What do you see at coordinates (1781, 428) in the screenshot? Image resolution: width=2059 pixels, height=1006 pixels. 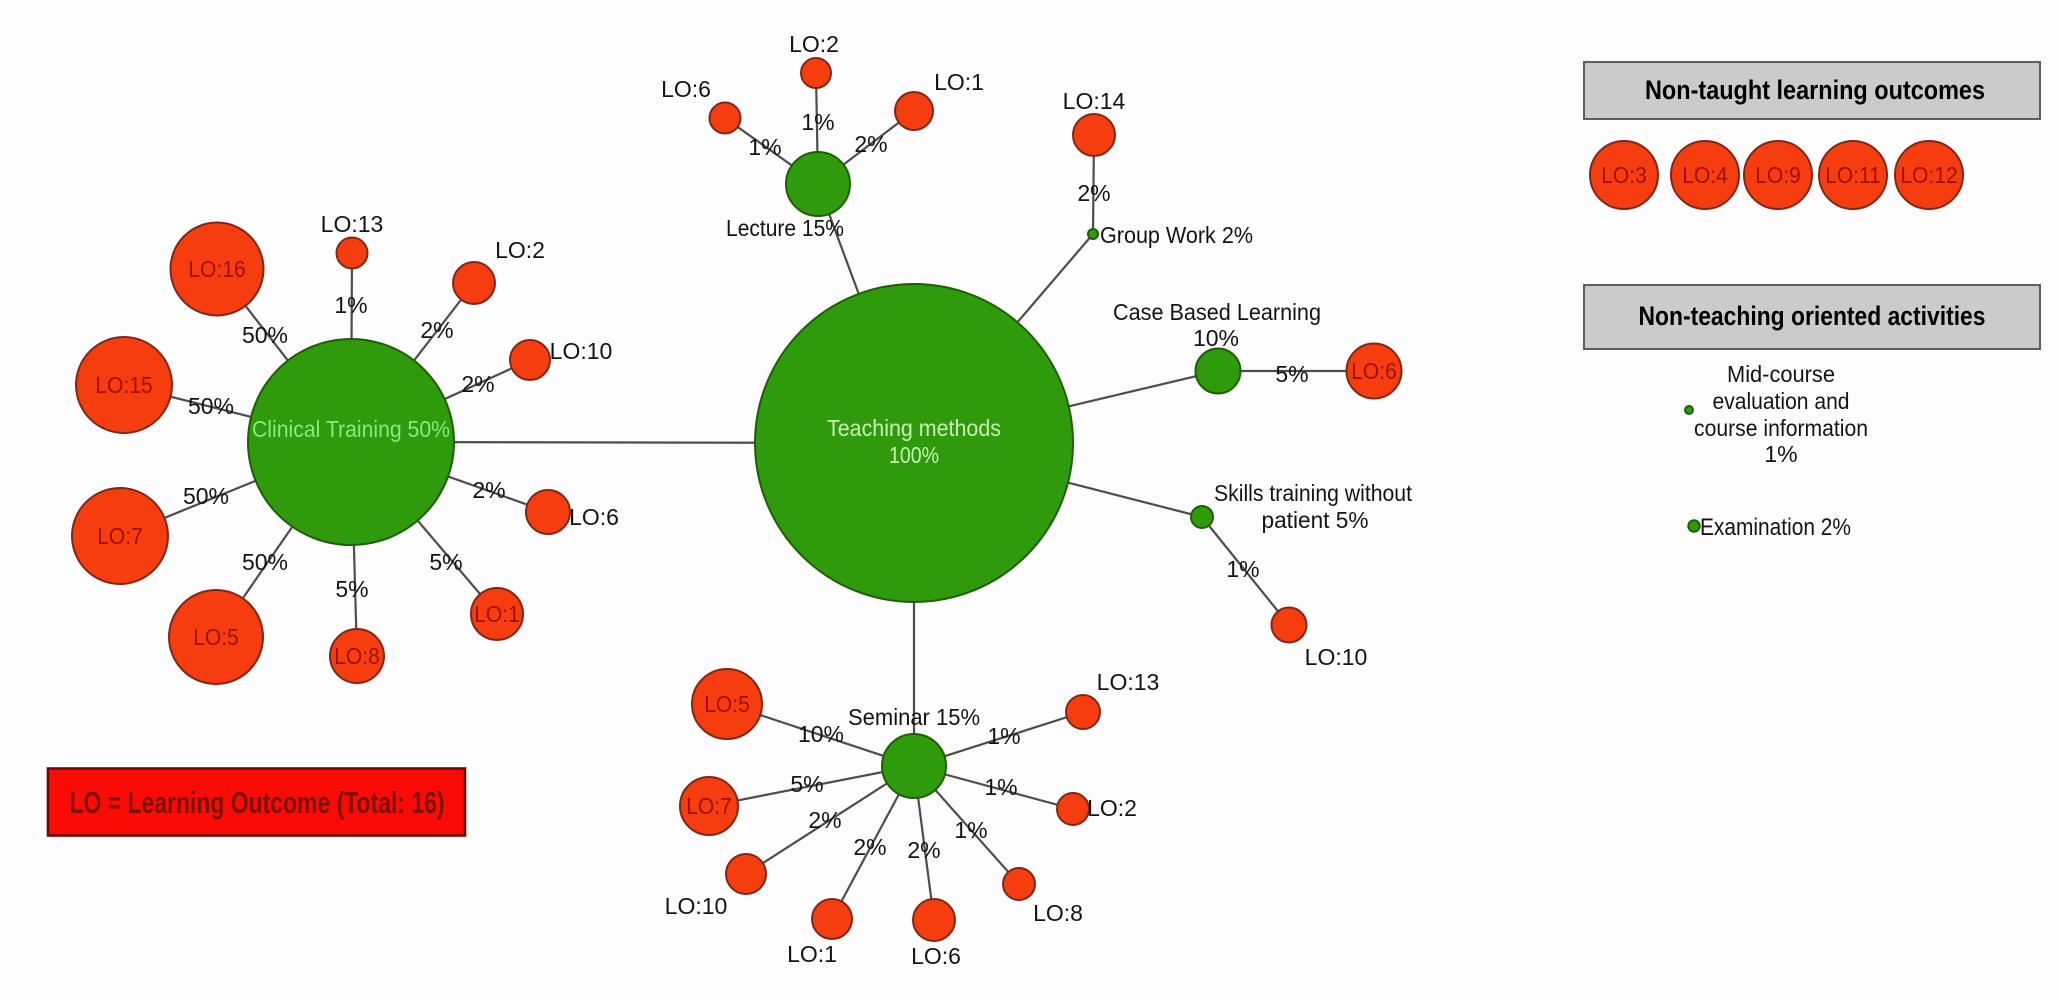 I see `svg-text: course information` at bounding box center [1781, 428].